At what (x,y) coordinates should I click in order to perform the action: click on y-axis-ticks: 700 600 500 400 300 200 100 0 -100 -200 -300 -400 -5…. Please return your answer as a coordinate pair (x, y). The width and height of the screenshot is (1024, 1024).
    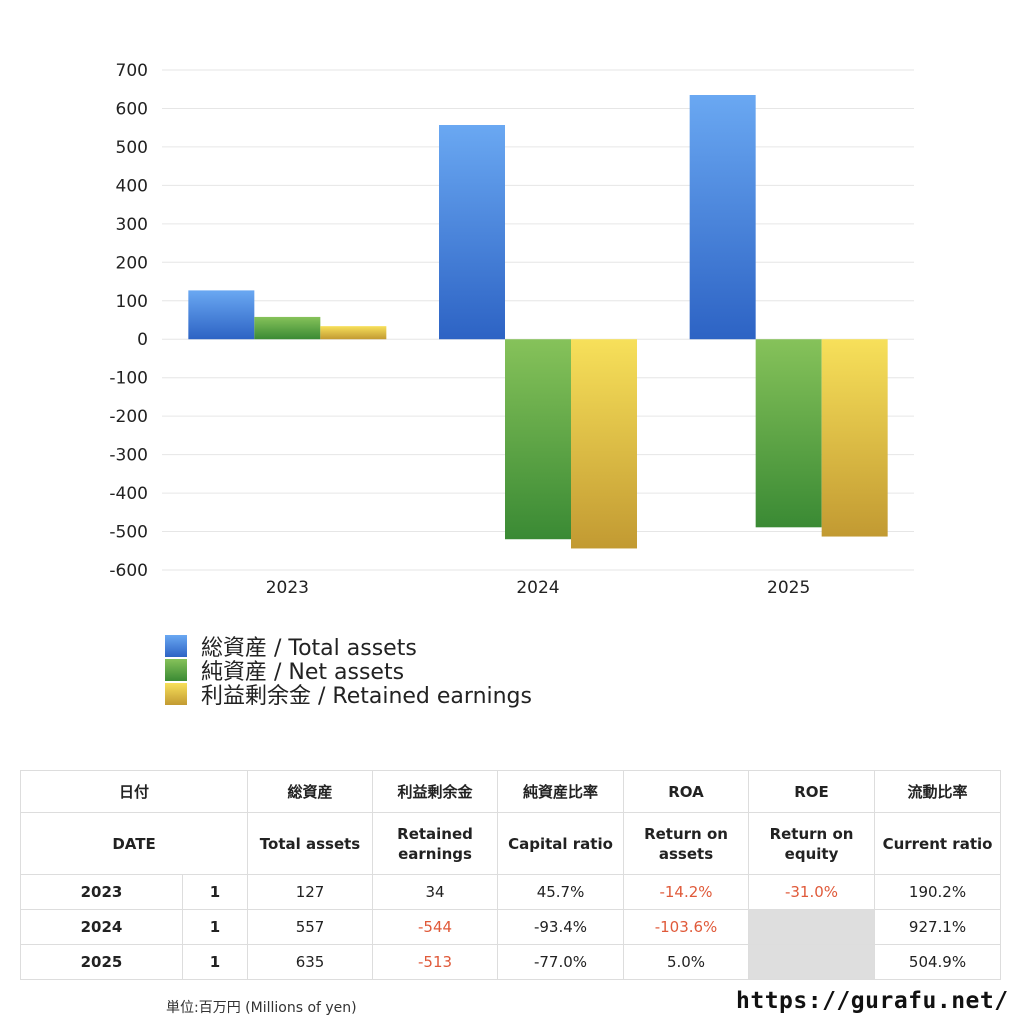
    Looking at the image, I should click on (128, 321).